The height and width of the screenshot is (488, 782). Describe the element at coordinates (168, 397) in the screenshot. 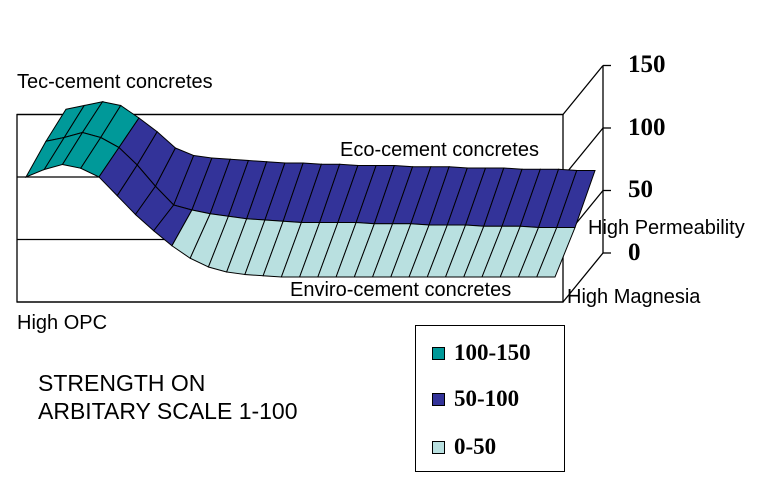

I see `scale-note: STRENGTH ON ARBITARY SCALE 1-100` at that location.